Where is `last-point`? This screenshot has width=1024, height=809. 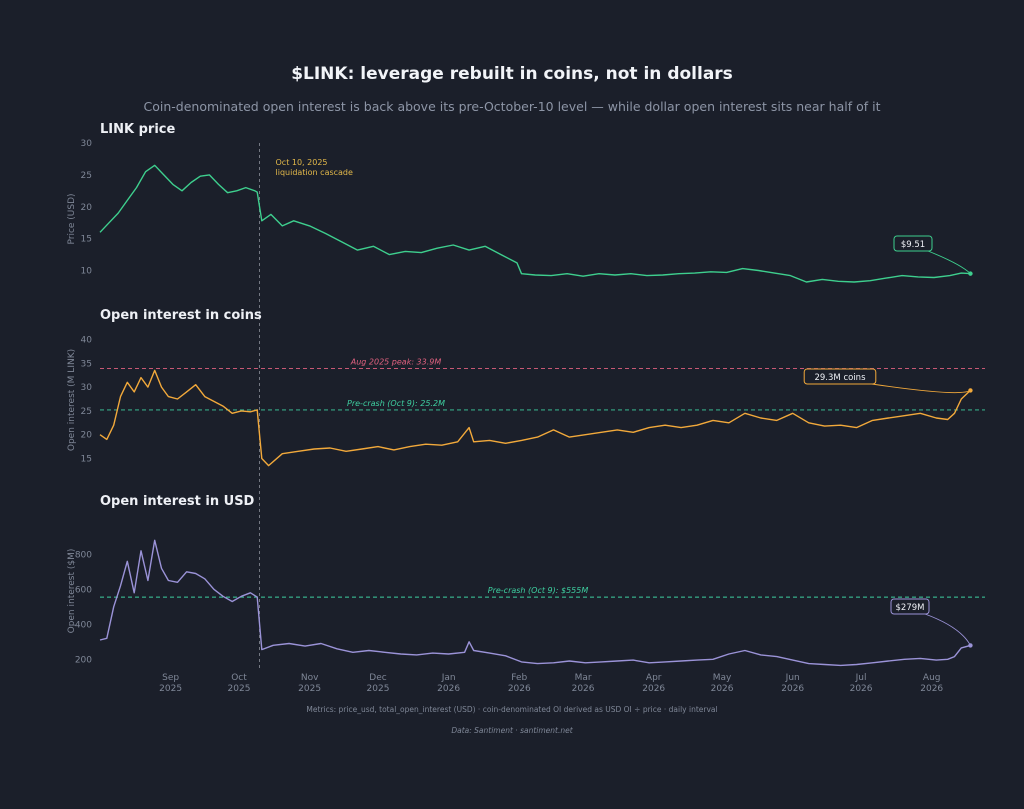
last-point is located at coordinates (970, 390).